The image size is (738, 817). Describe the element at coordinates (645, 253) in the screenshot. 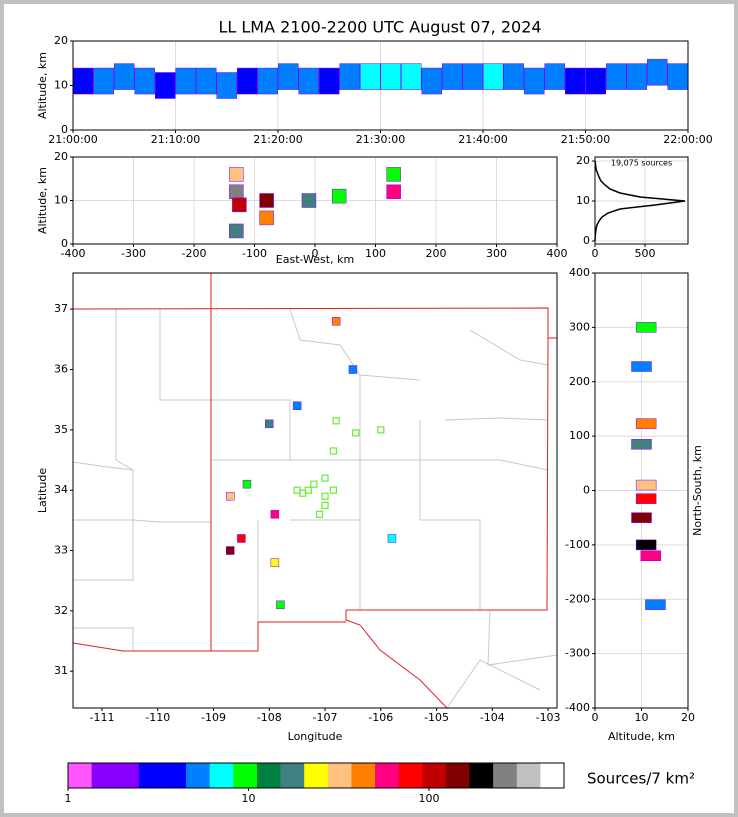

I see `x-tick-label: 500` at that location.